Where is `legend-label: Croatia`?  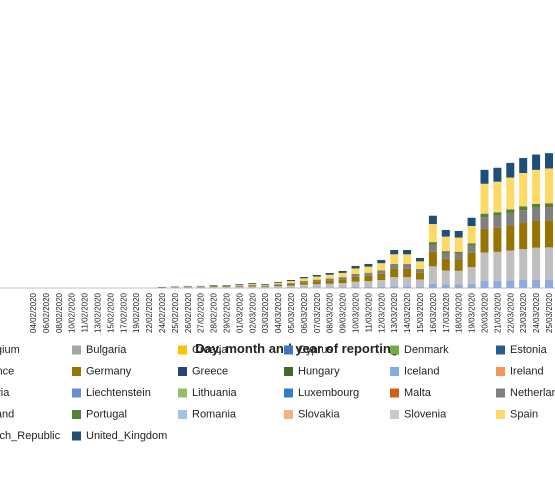 legend-label: Croatia is located at coordinates (210, 350).